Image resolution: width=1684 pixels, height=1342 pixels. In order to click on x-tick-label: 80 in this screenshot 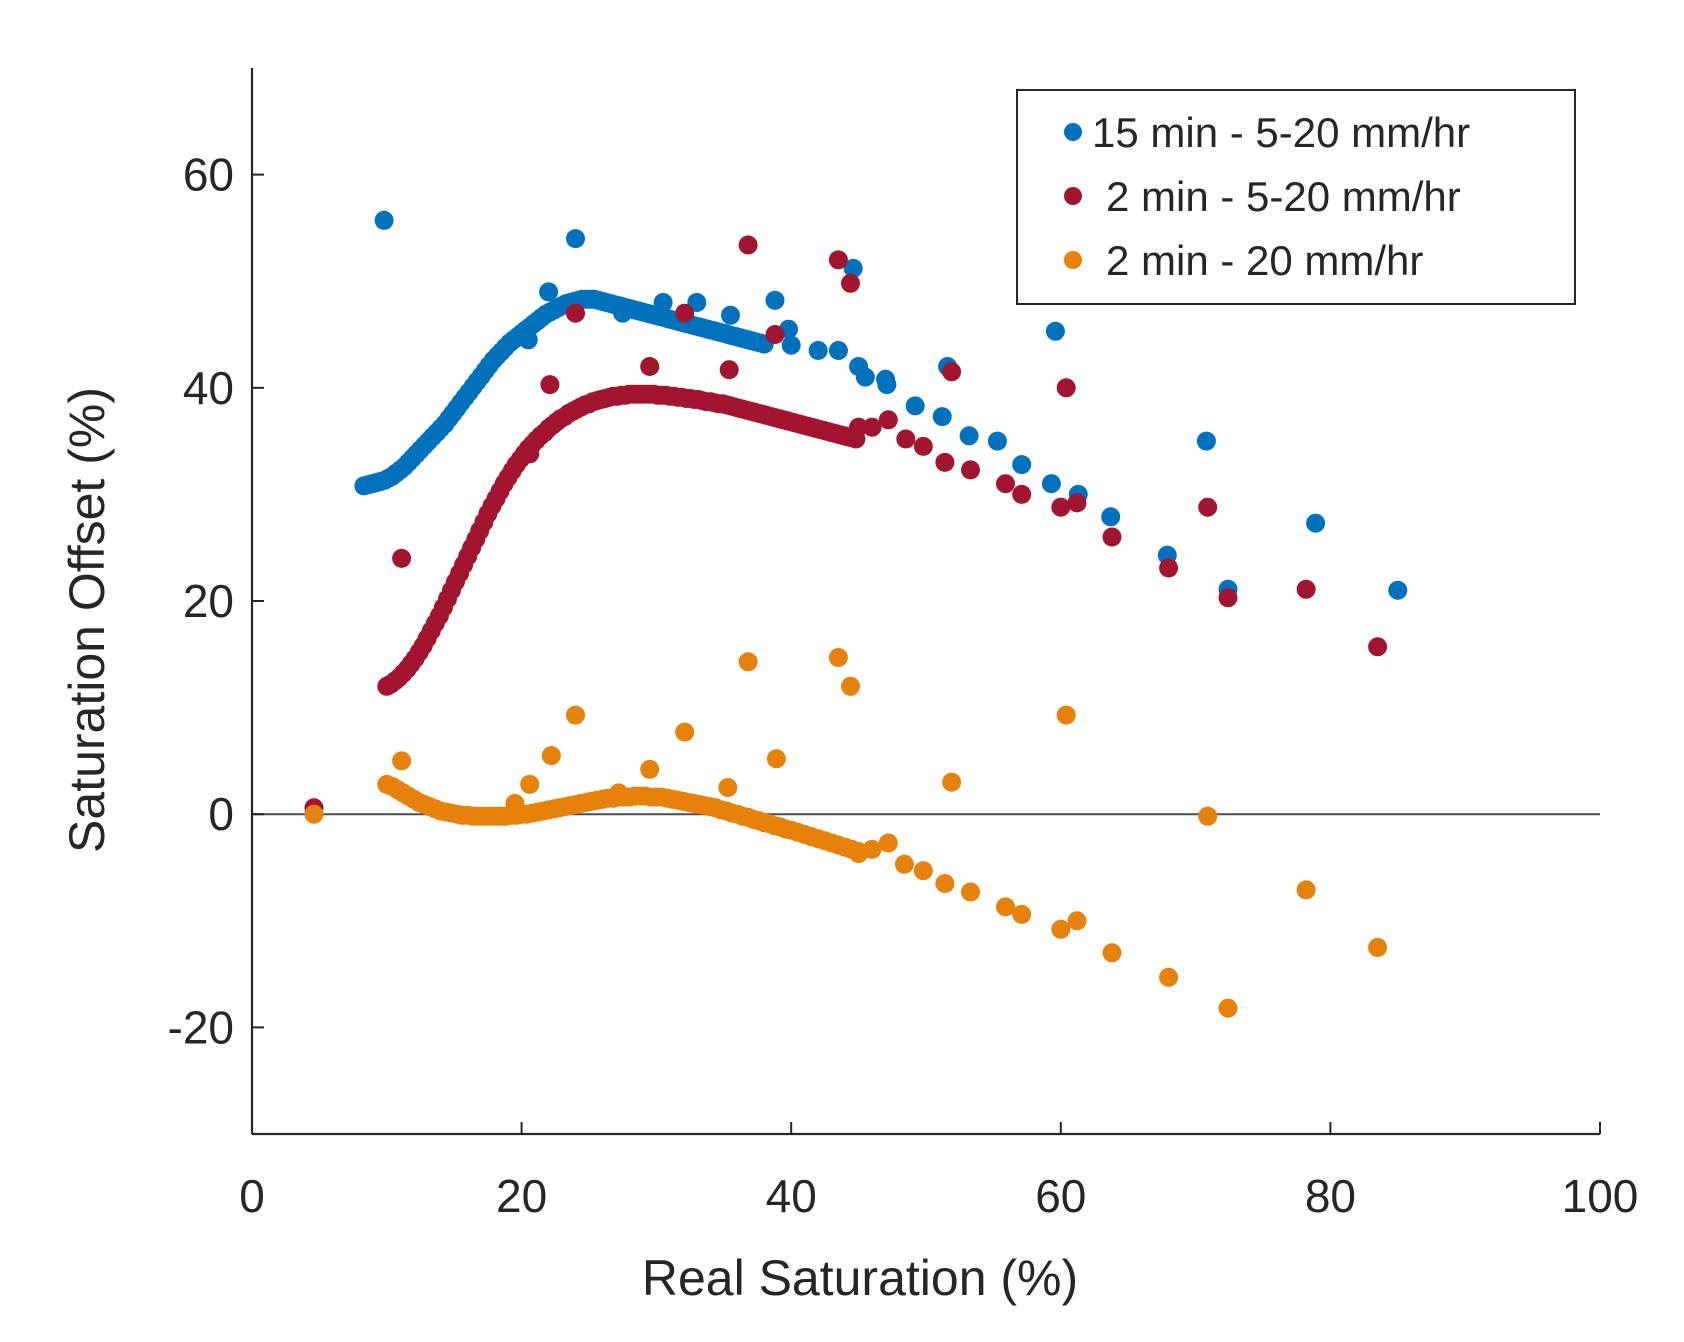, I will do `click(1330, 1196)`.